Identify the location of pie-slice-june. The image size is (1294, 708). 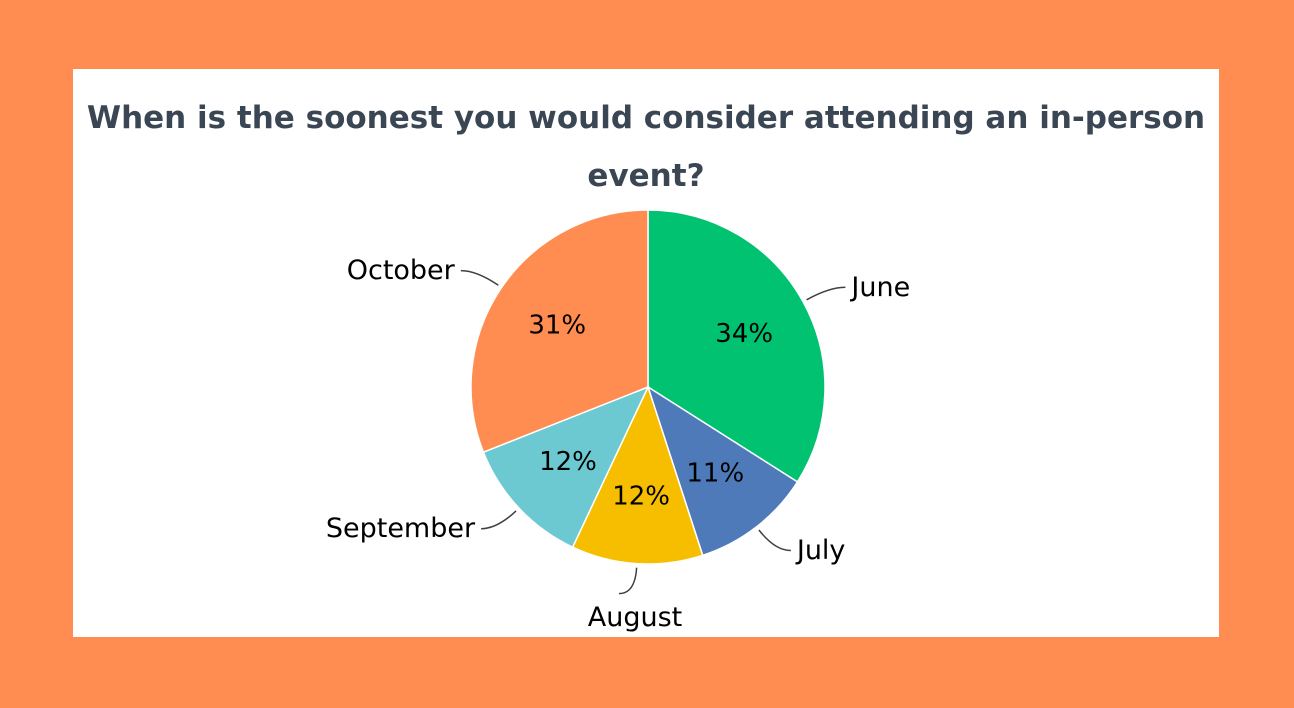
(736, 346).